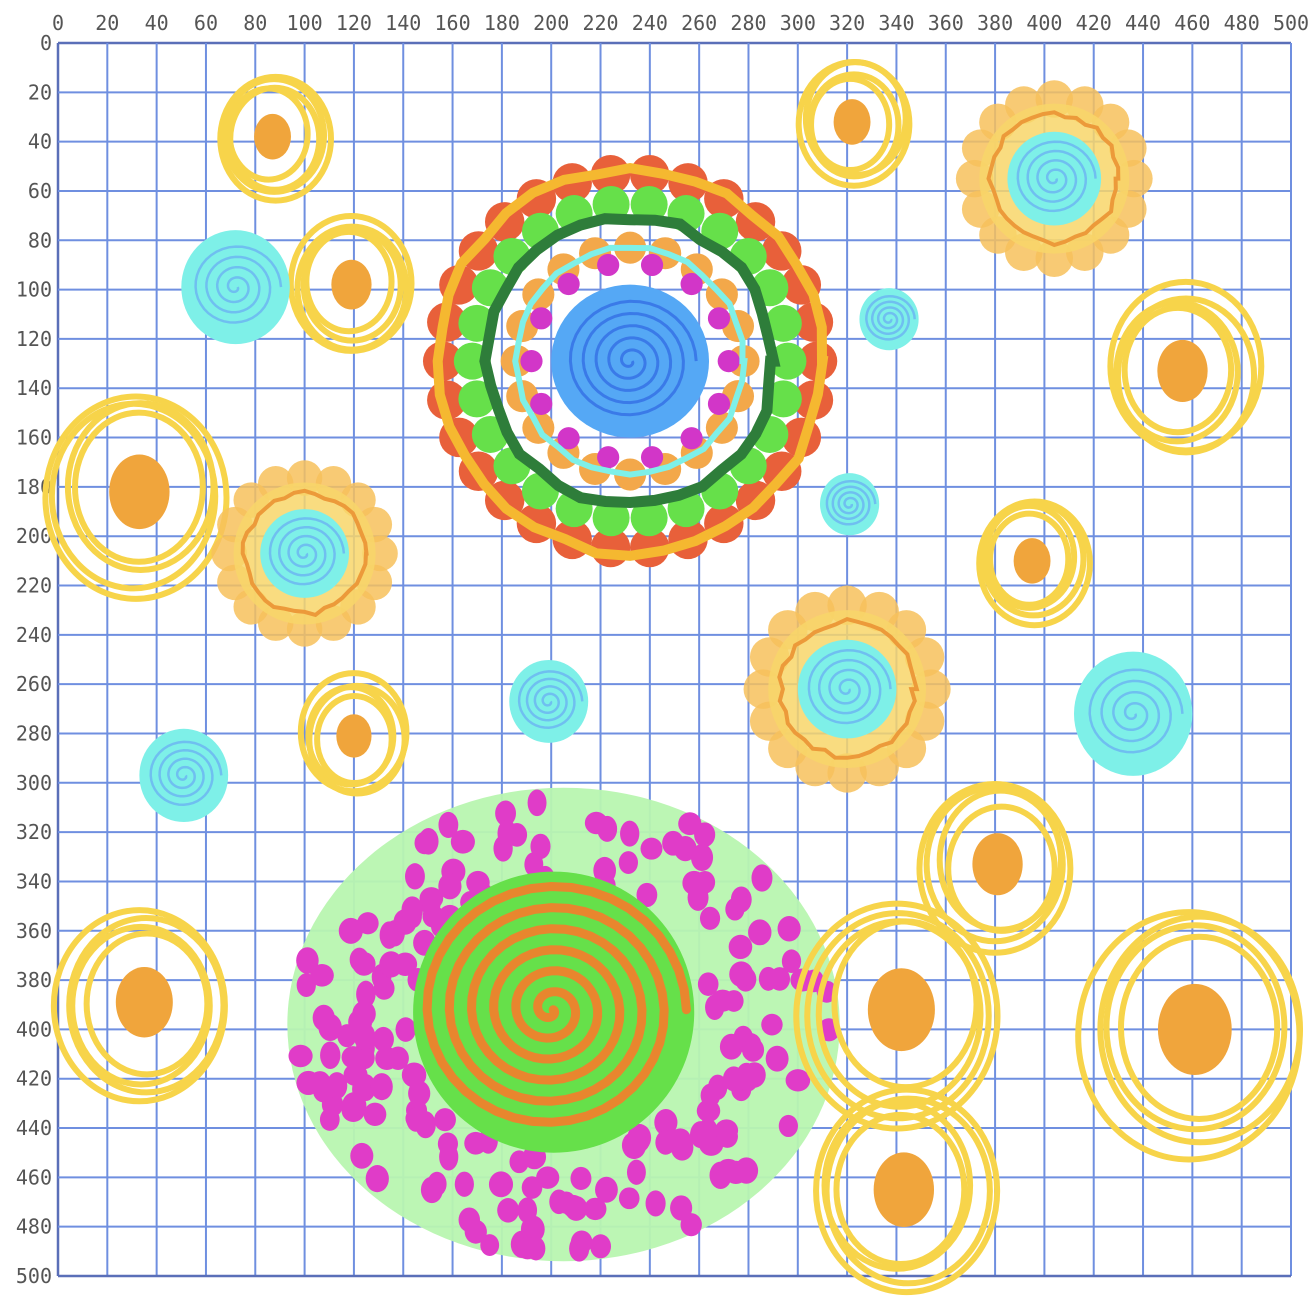 This screenshot has height=1314, width=1314. I want to click on x-tick-label: 120, so click(354, 23).